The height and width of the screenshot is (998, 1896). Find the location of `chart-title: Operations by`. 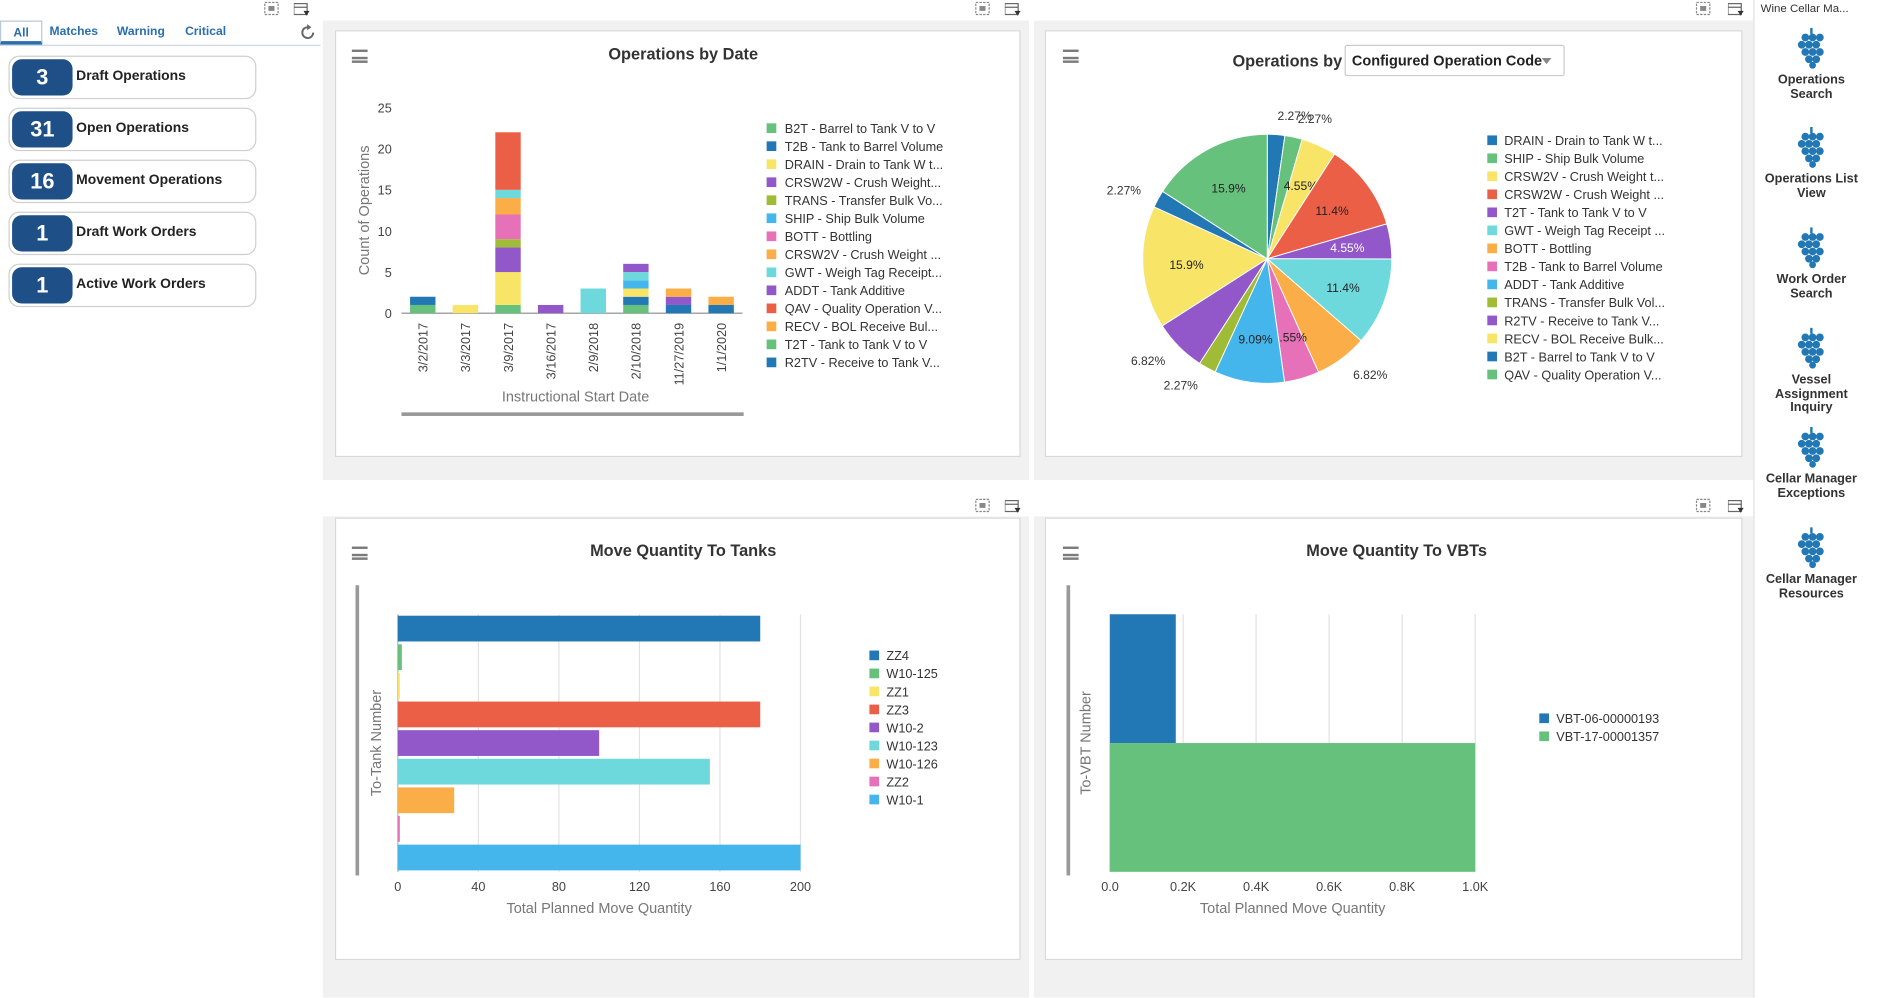

chart-title: Operations by is located at coordinates (1287, 61).